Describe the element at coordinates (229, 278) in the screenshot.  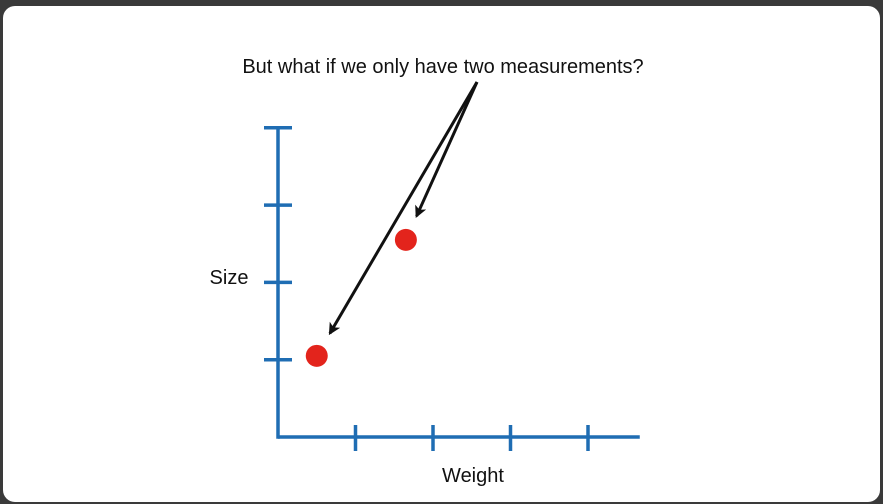
I see `y-axis-label: Size` at that location.